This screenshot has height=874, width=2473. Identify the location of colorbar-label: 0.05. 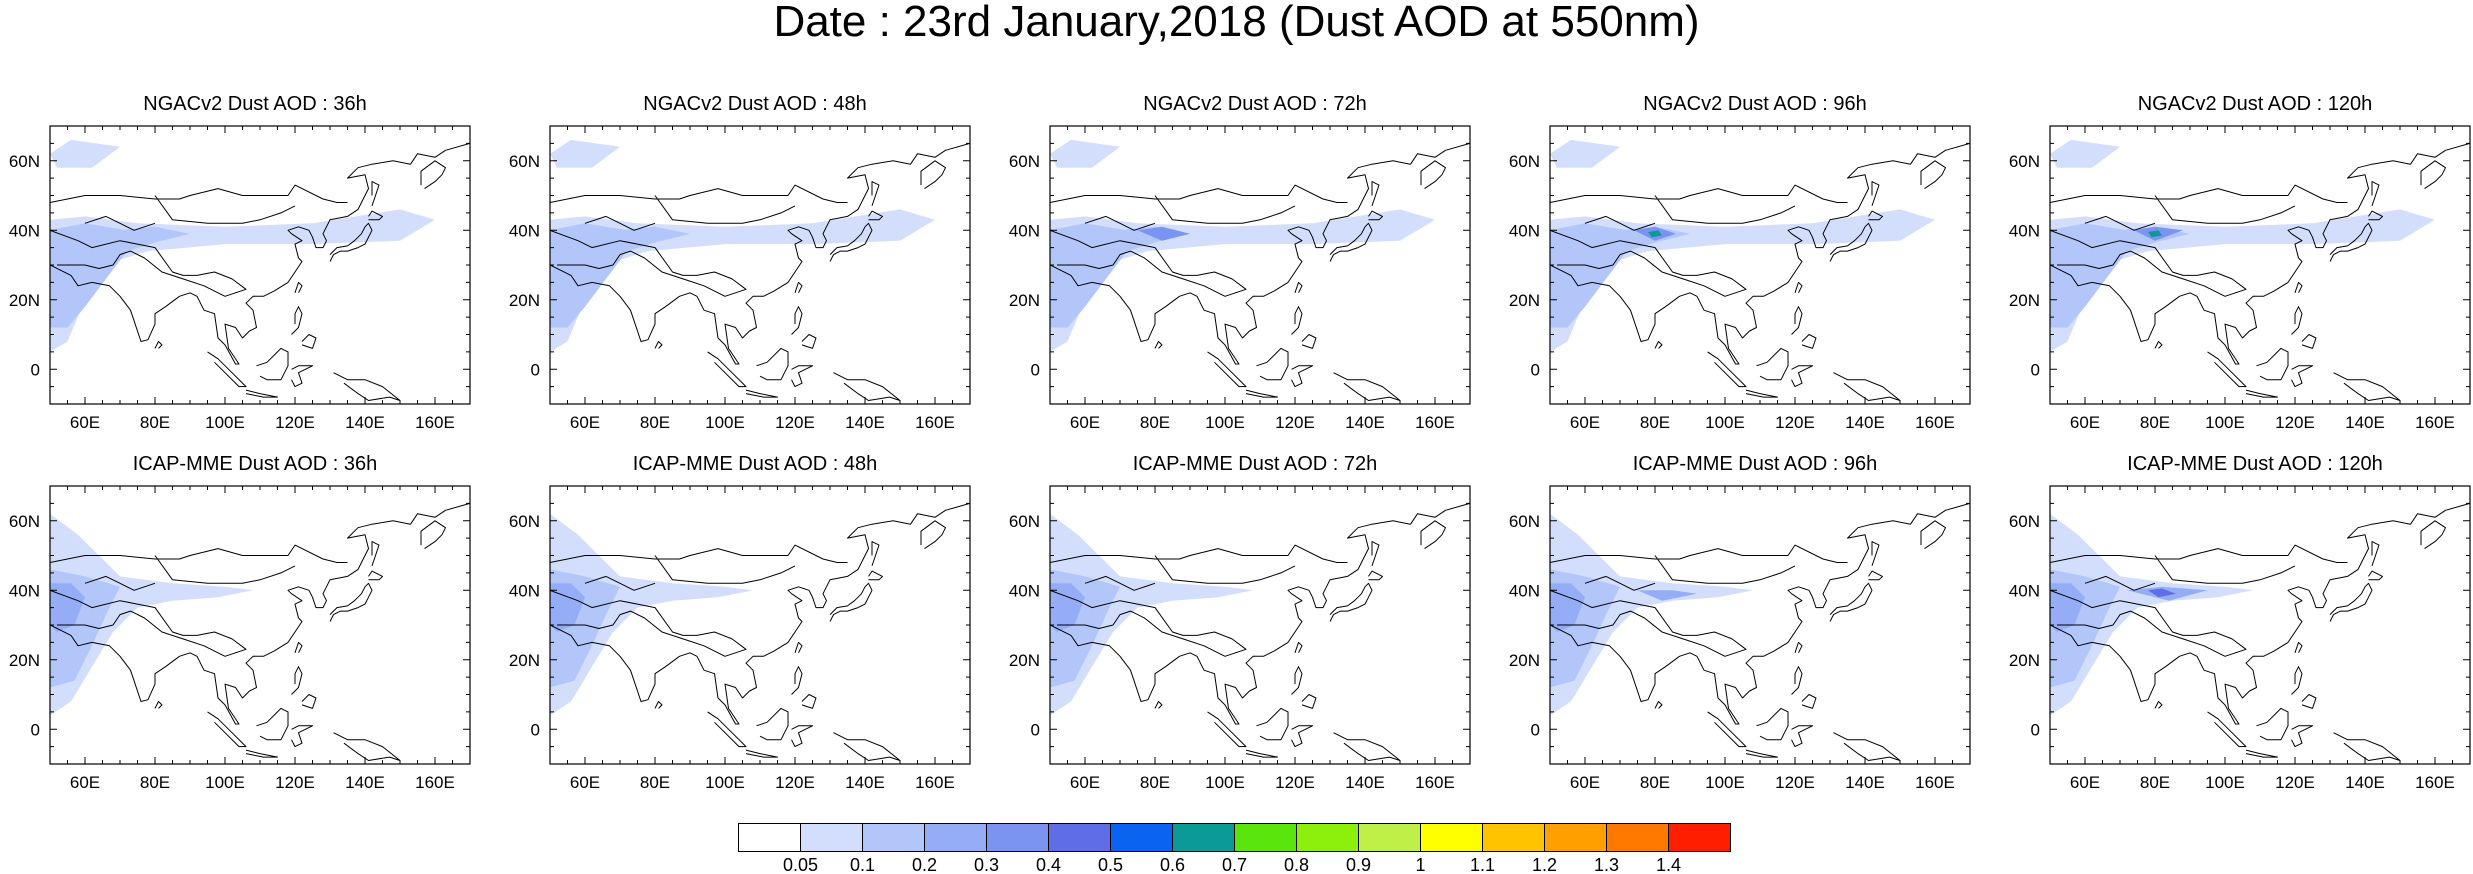
(800, 864).